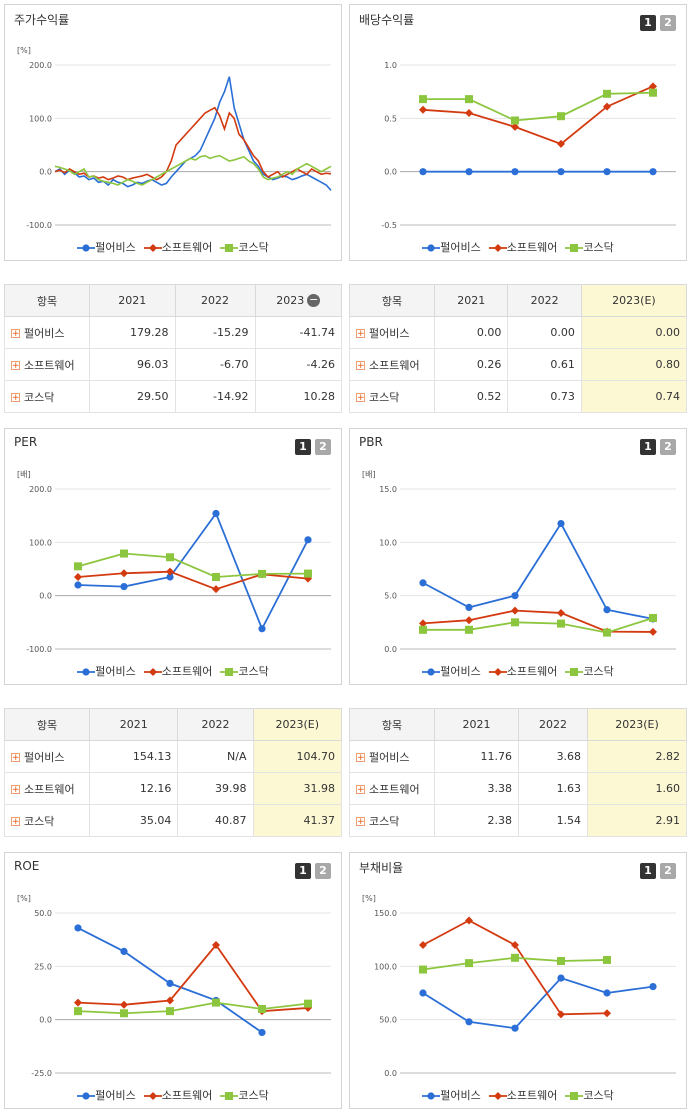 This screenshot has height=1115, width=691. Describe the element at coordinates (518, 396) in the screenshot. I see `table-row: + 코스닥 0.52 0.73 0.74` at that location.